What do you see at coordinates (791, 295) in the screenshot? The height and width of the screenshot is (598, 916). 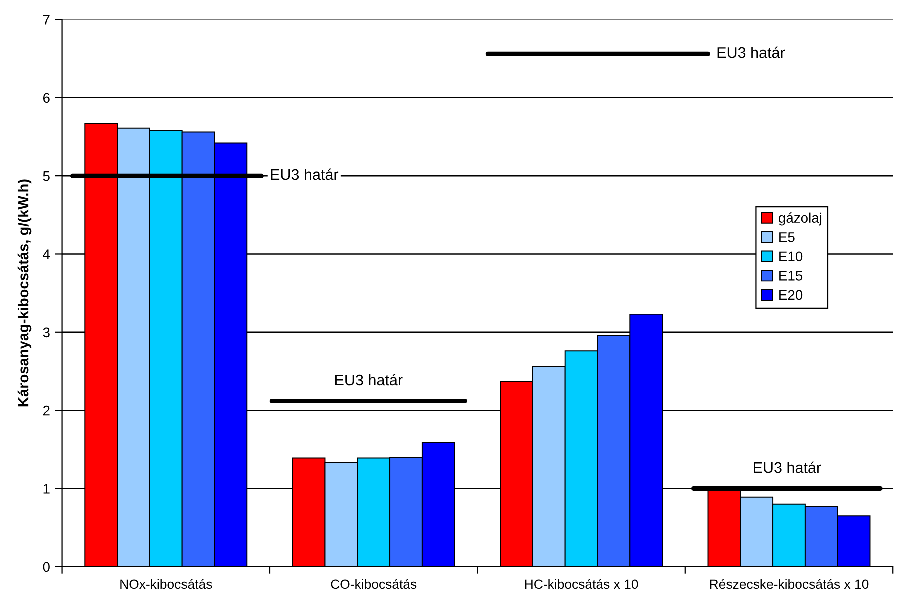 I see `legend-label: E20` at bounding box center [791, 295].